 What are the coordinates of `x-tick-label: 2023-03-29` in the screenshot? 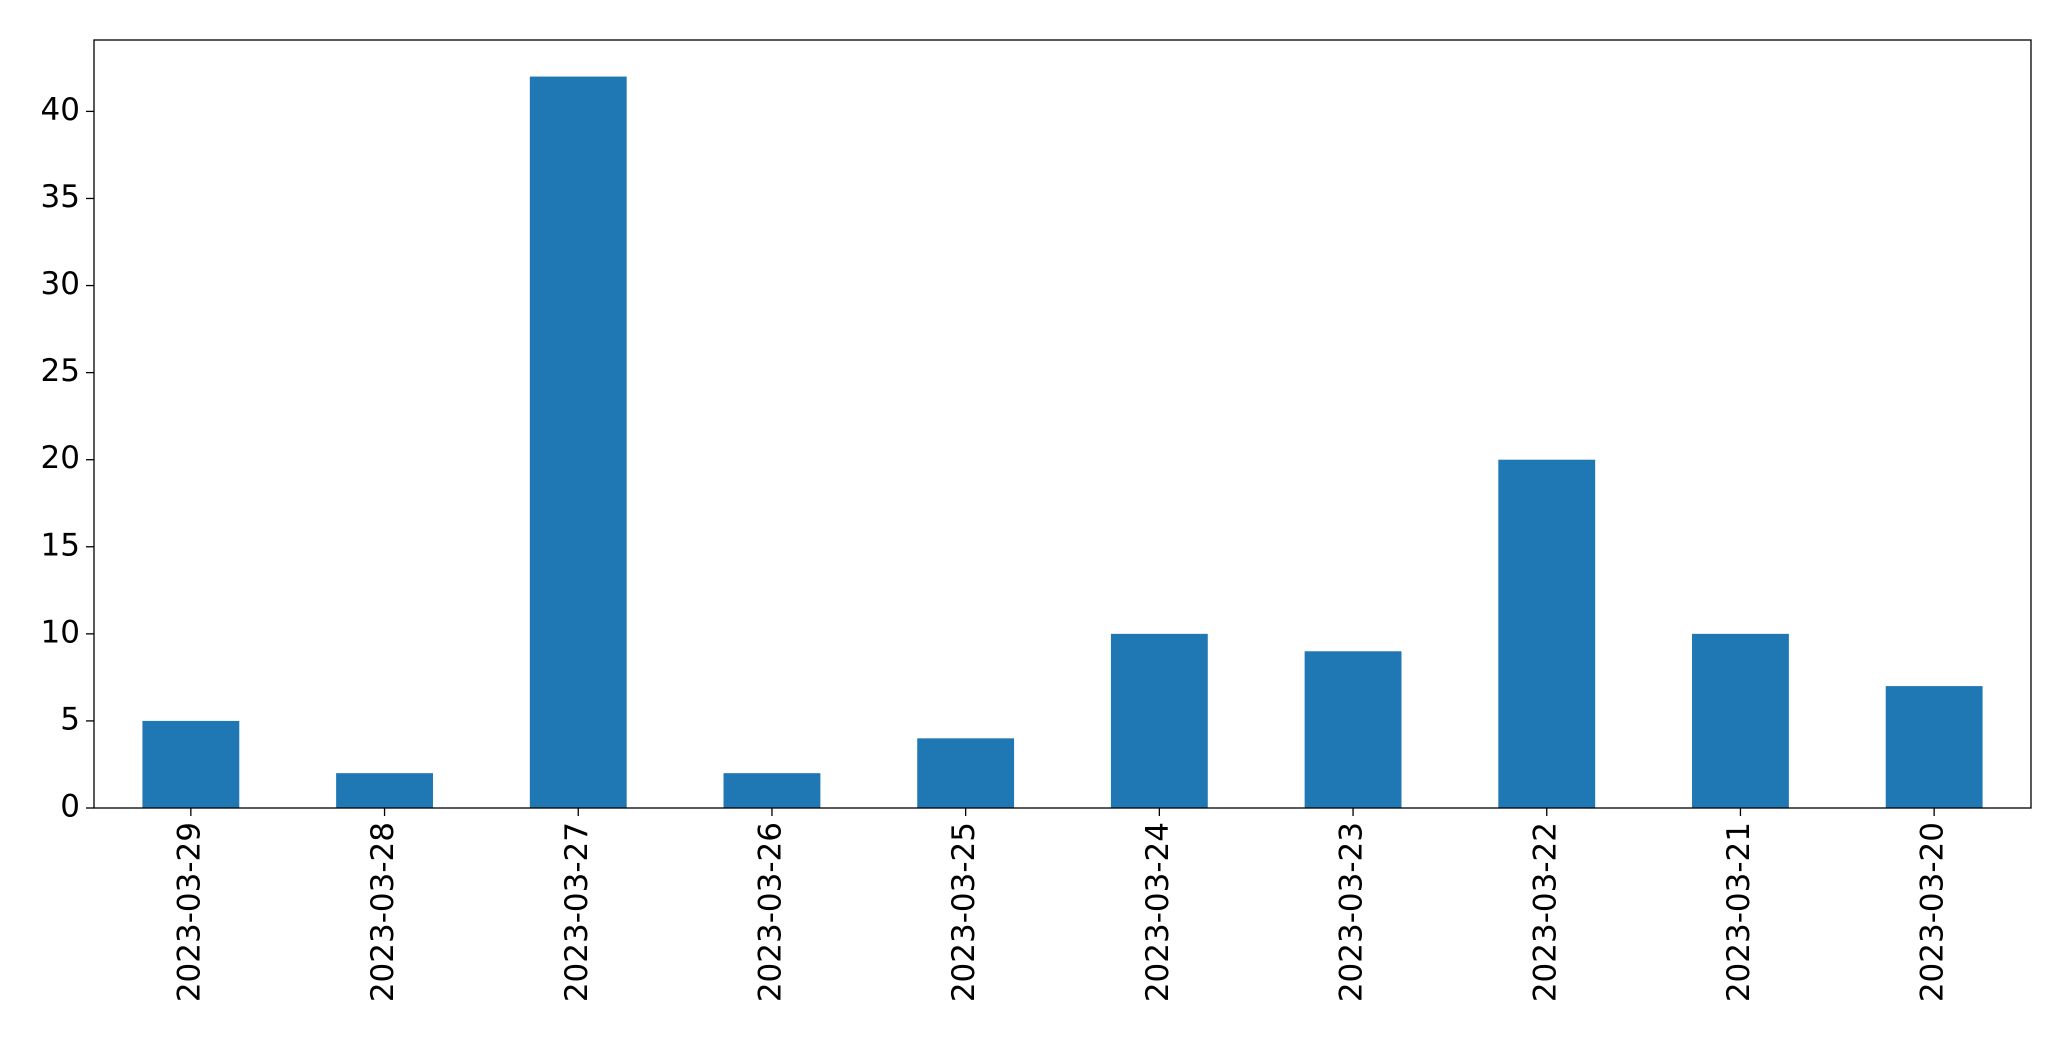 It's located at (189, 912).